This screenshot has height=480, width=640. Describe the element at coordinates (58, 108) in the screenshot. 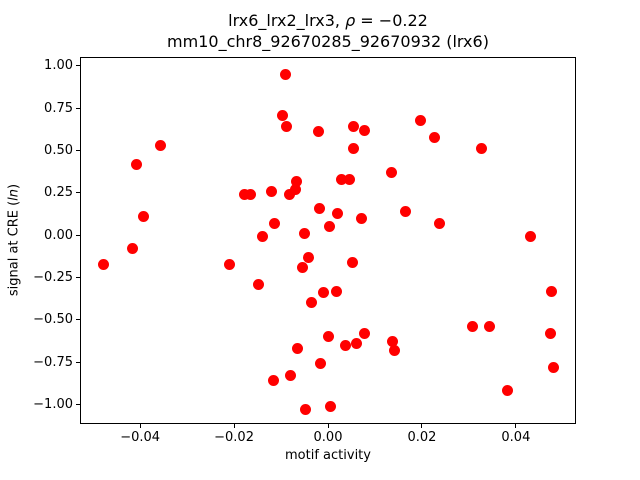

I see `y-tick-label: 0.75` at that location.